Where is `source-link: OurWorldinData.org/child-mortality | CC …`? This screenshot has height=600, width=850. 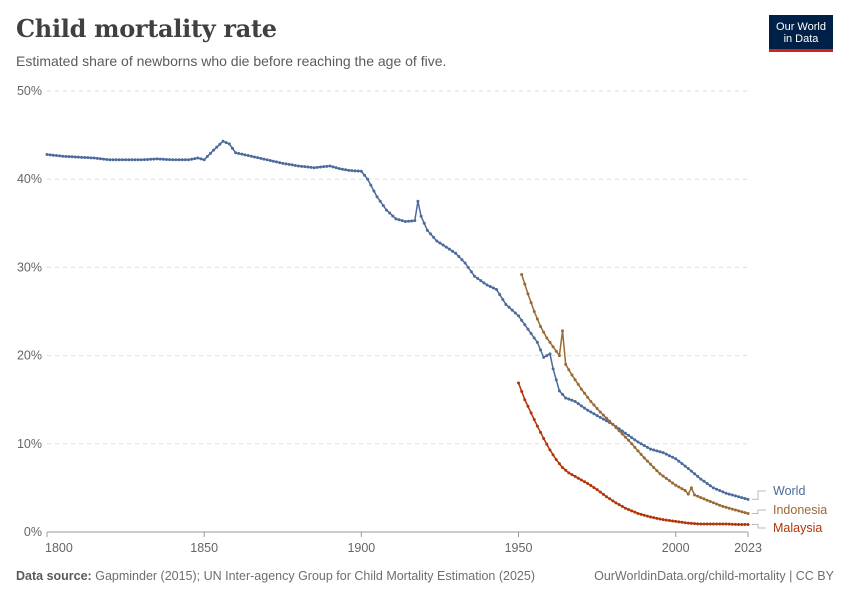
source-link: OurWorldinData.org/child-mortality | CC … is located at coordinates (714, 576).